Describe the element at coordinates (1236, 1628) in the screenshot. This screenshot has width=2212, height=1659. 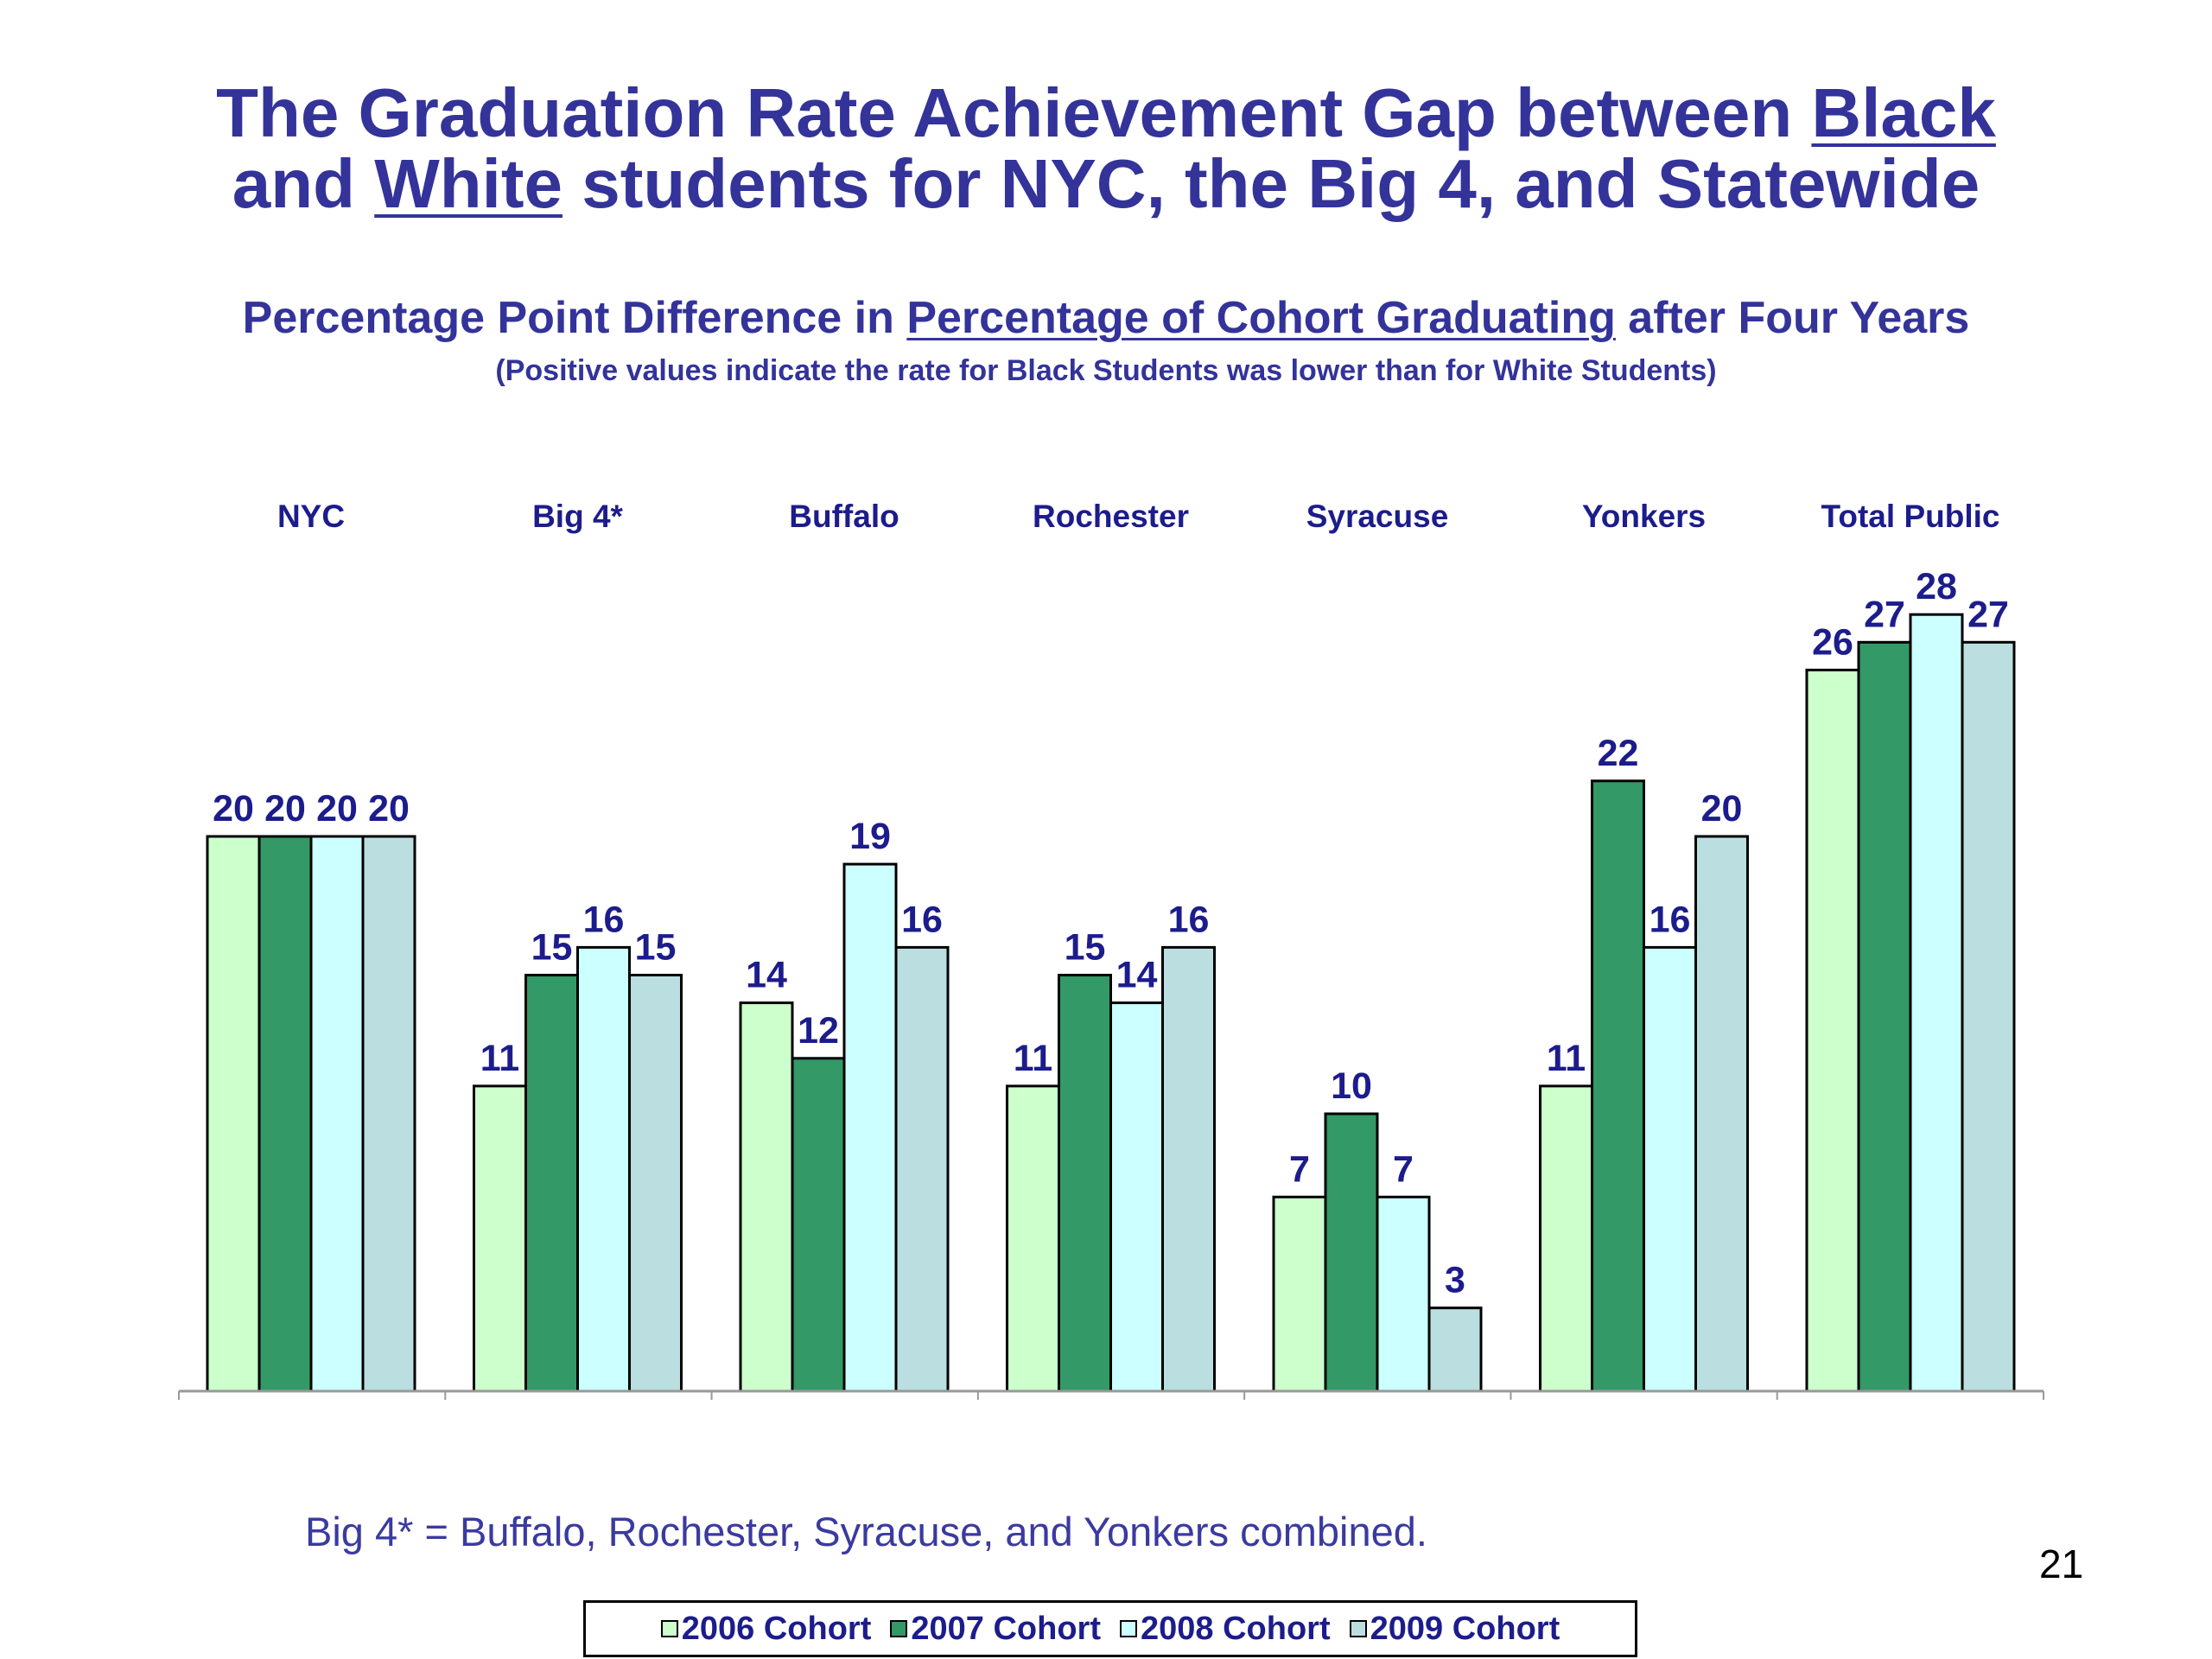
I see `legend-label: 2008 Cohort` at that location.